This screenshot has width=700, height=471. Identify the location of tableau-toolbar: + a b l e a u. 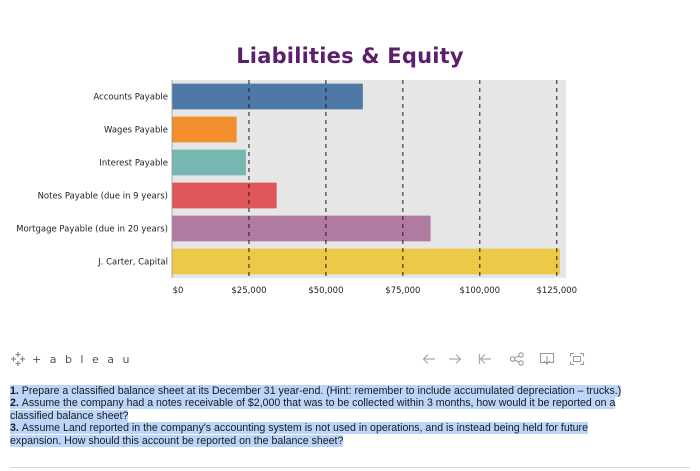
(300, 359).